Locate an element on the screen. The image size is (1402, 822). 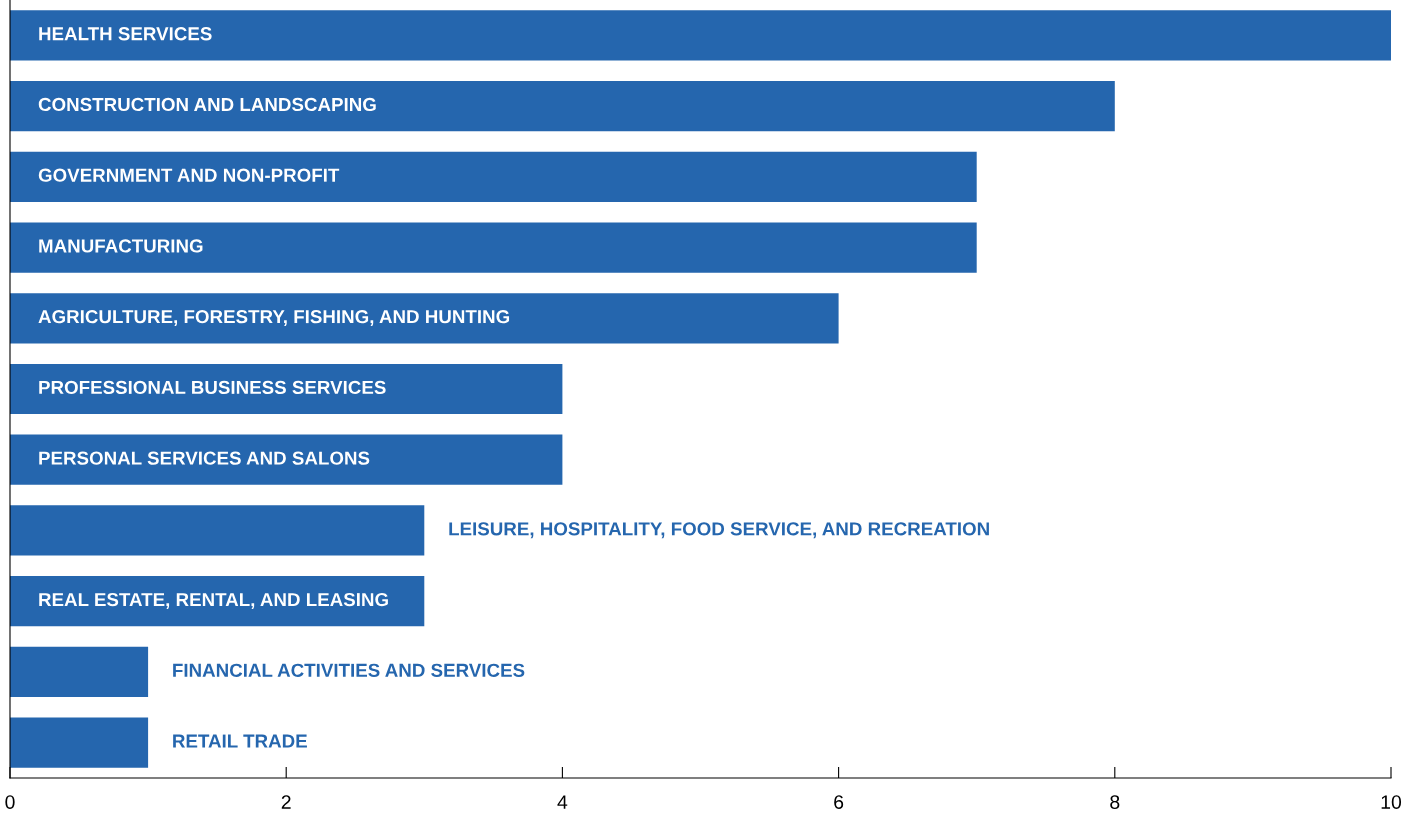
x-tick-label: 0 is located at coordinates (10, 802).